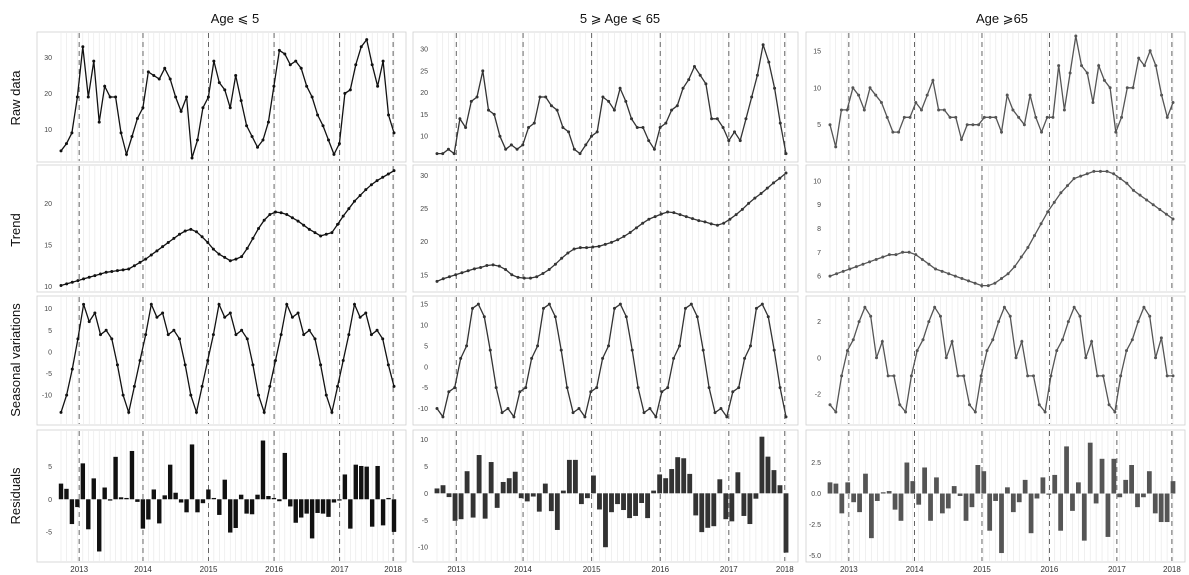  I want to click on y-tick-label: -10, so click(423, 548).